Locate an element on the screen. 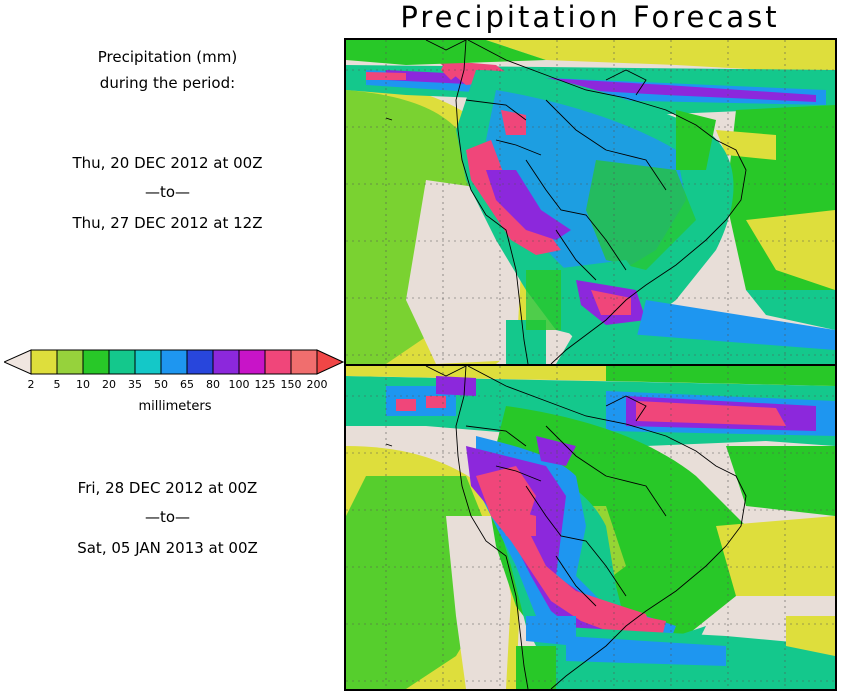  color-bar-legend is located at coordinates (174, 362).